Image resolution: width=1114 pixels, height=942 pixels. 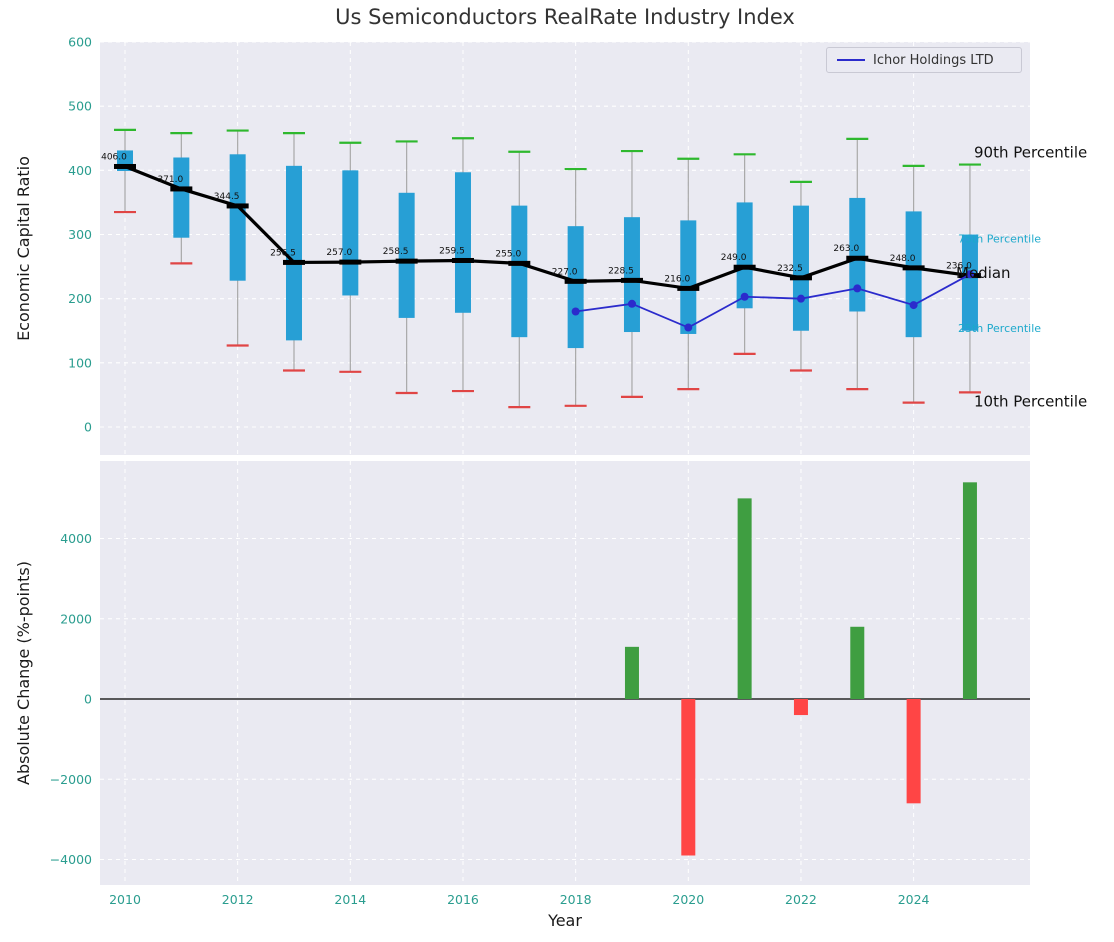 What do you see at coordinates (576, 899) in the screenshot?
I see `x-tick-label: 2018` at bounding box center [576, 899].